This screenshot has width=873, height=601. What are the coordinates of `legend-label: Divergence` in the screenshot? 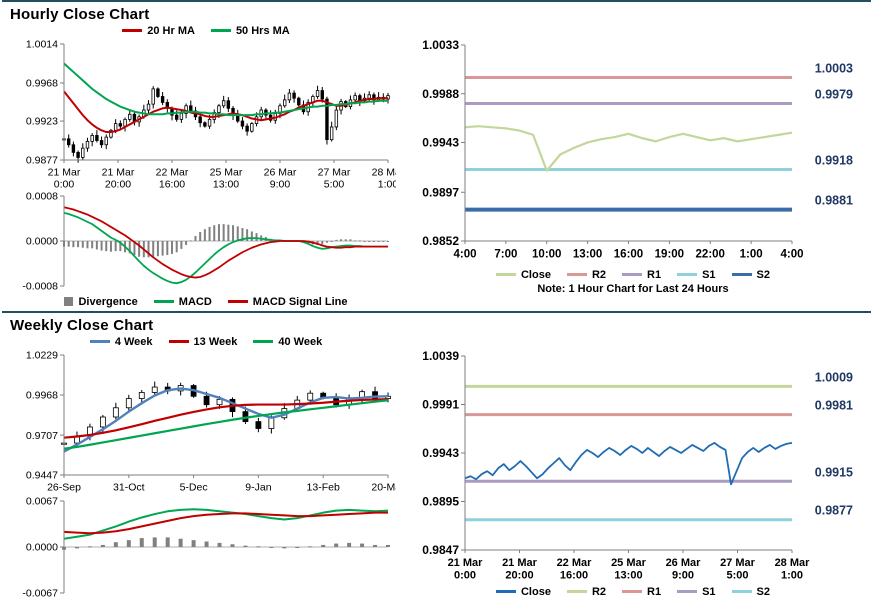 It's located at (108, 301).